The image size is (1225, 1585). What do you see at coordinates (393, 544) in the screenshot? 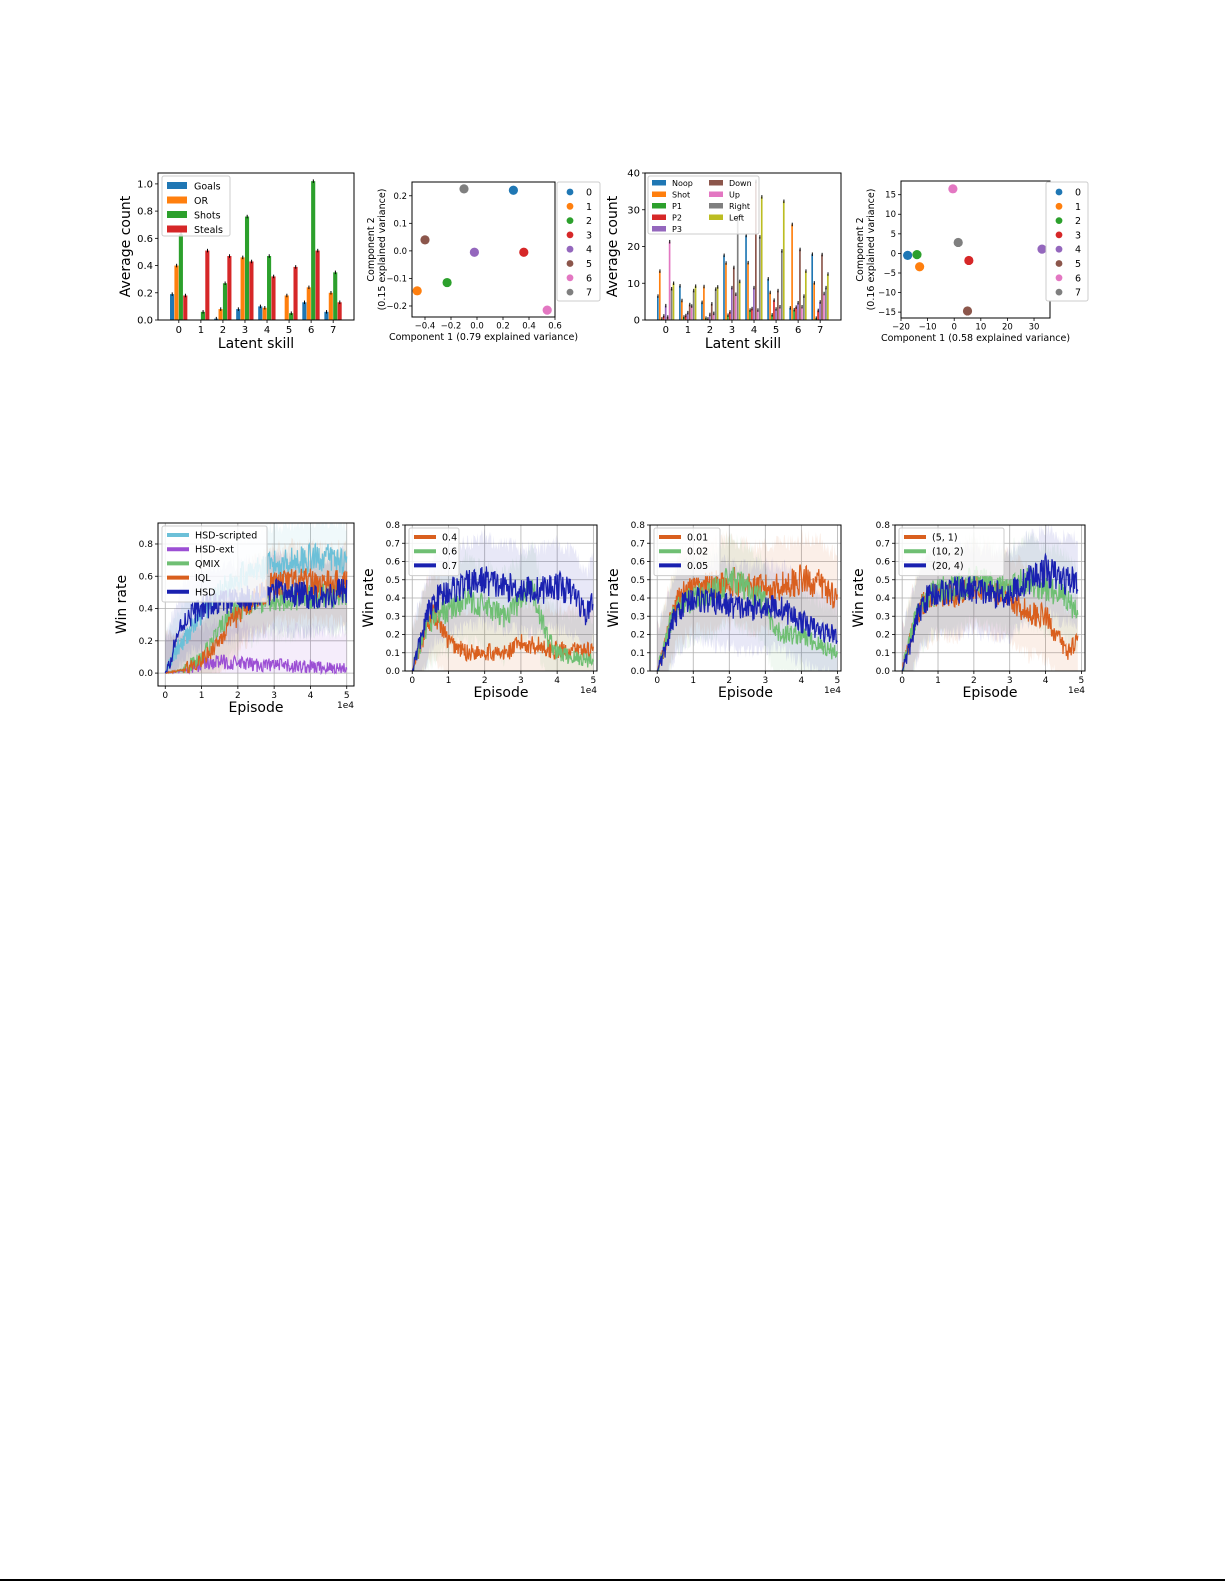
I see `y-tick-label: 0.7` at bounding box center [393, 544].